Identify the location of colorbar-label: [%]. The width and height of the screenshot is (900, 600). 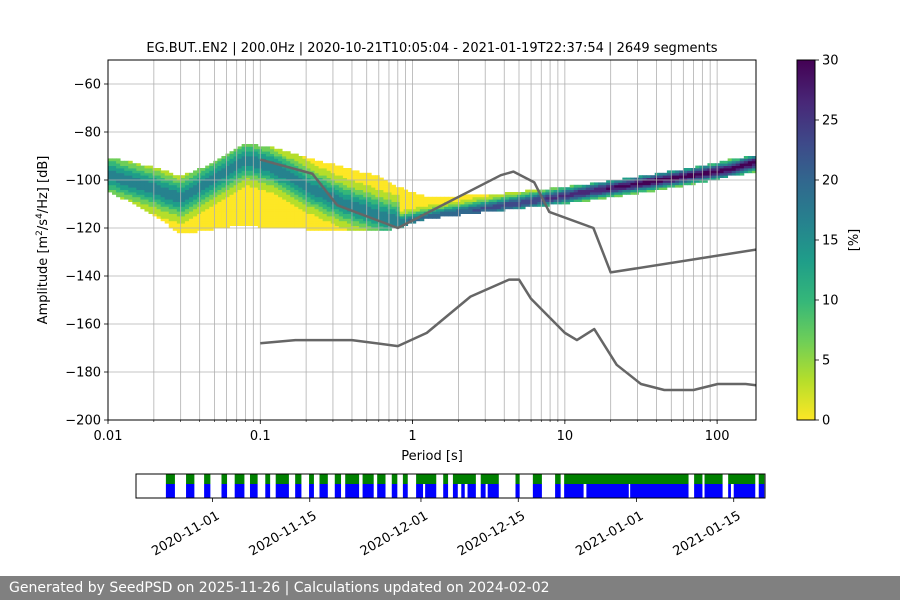
(854, 240).